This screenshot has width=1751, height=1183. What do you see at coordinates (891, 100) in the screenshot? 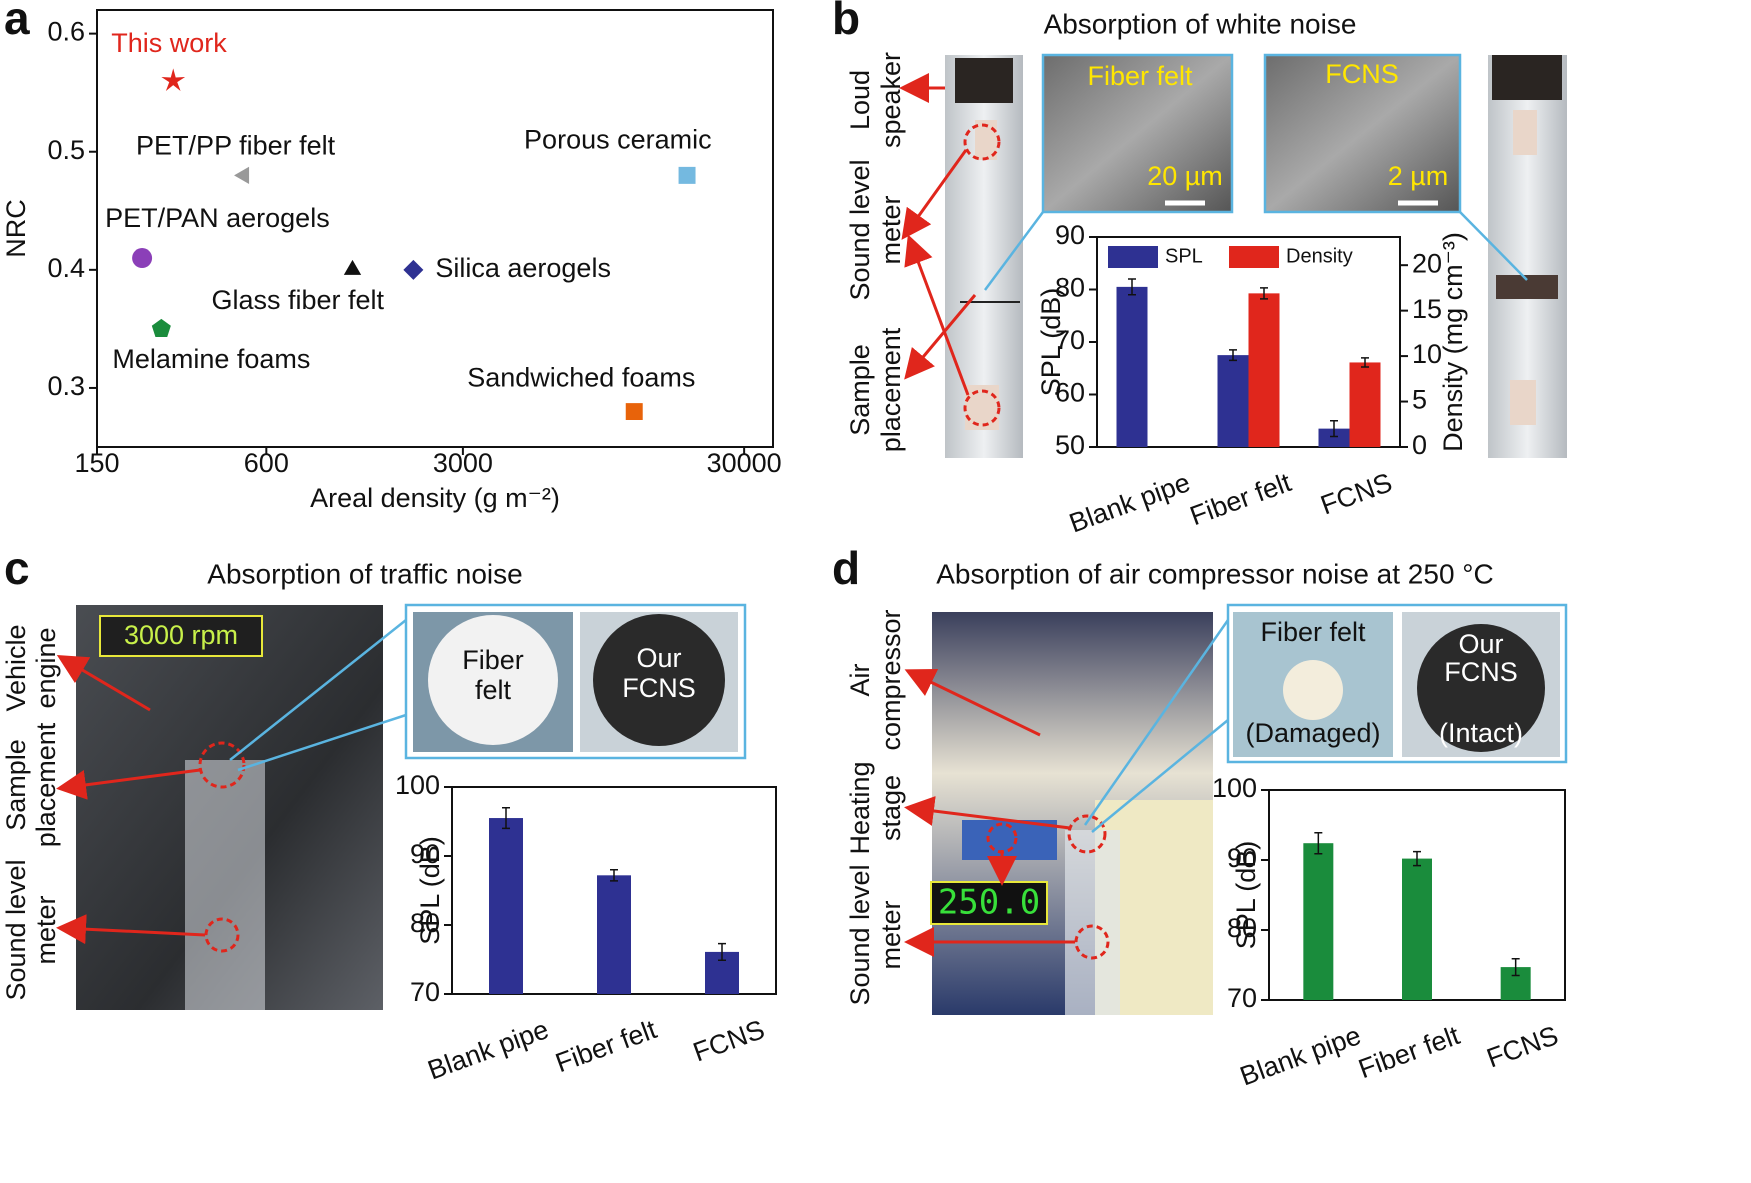
I see `side-label: speaker` at bounding box center [891, 100].